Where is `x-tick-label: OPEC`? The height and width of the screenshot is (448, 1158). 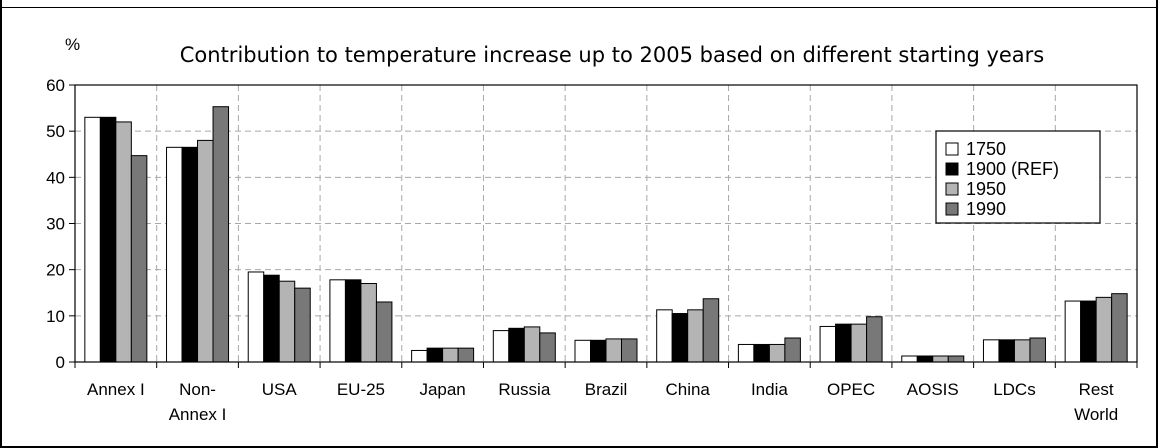 x-tick-label: OPEC is located at coordinates (851, 389).